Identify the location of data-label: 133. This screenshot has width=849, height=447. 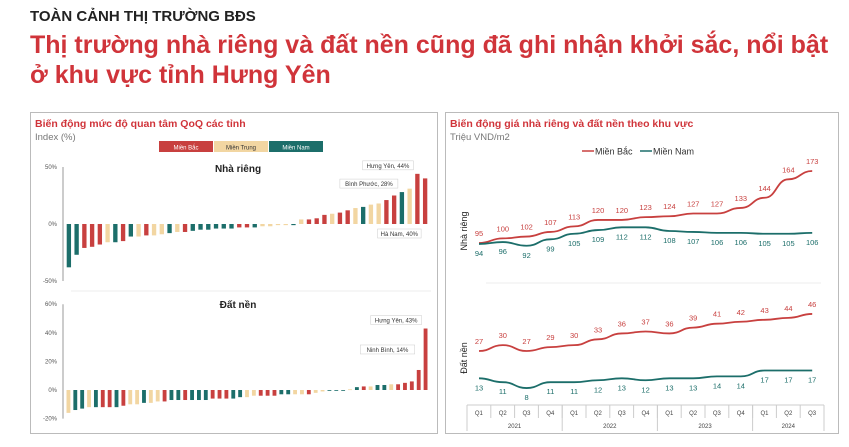
(741, 198).